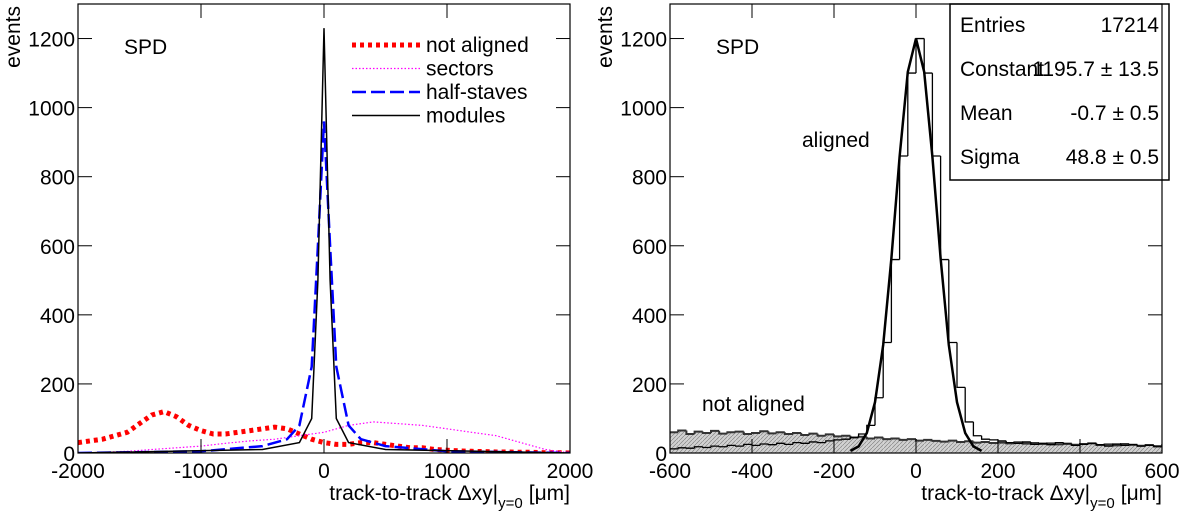 Image resolution: width=1197 pixels, height=525 pixels. What do you see at coordinates (201, 471) in the screenshot?
I see `x-tick-label: -1000` at bounding box center [201, 471].